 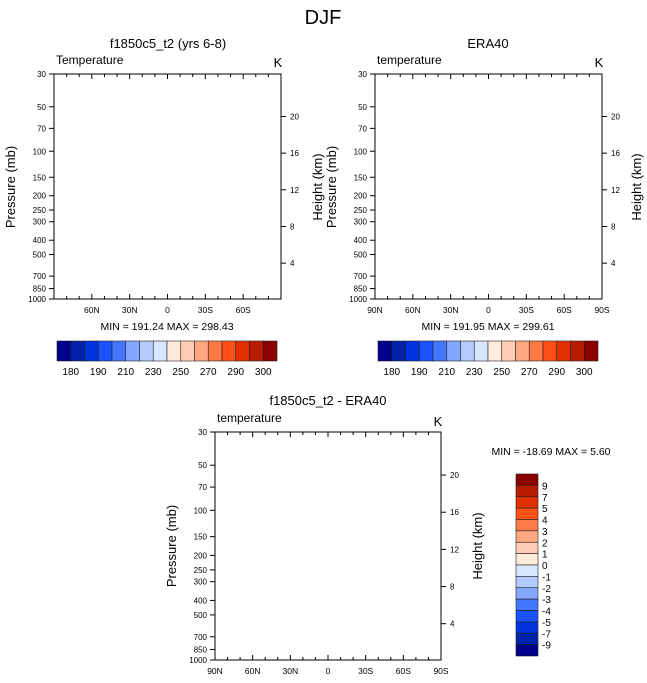 What do you see at coordinates (249, 418) in the screenshot?
I see `panel-left-label: temperature` at bounding box center [249, 418].